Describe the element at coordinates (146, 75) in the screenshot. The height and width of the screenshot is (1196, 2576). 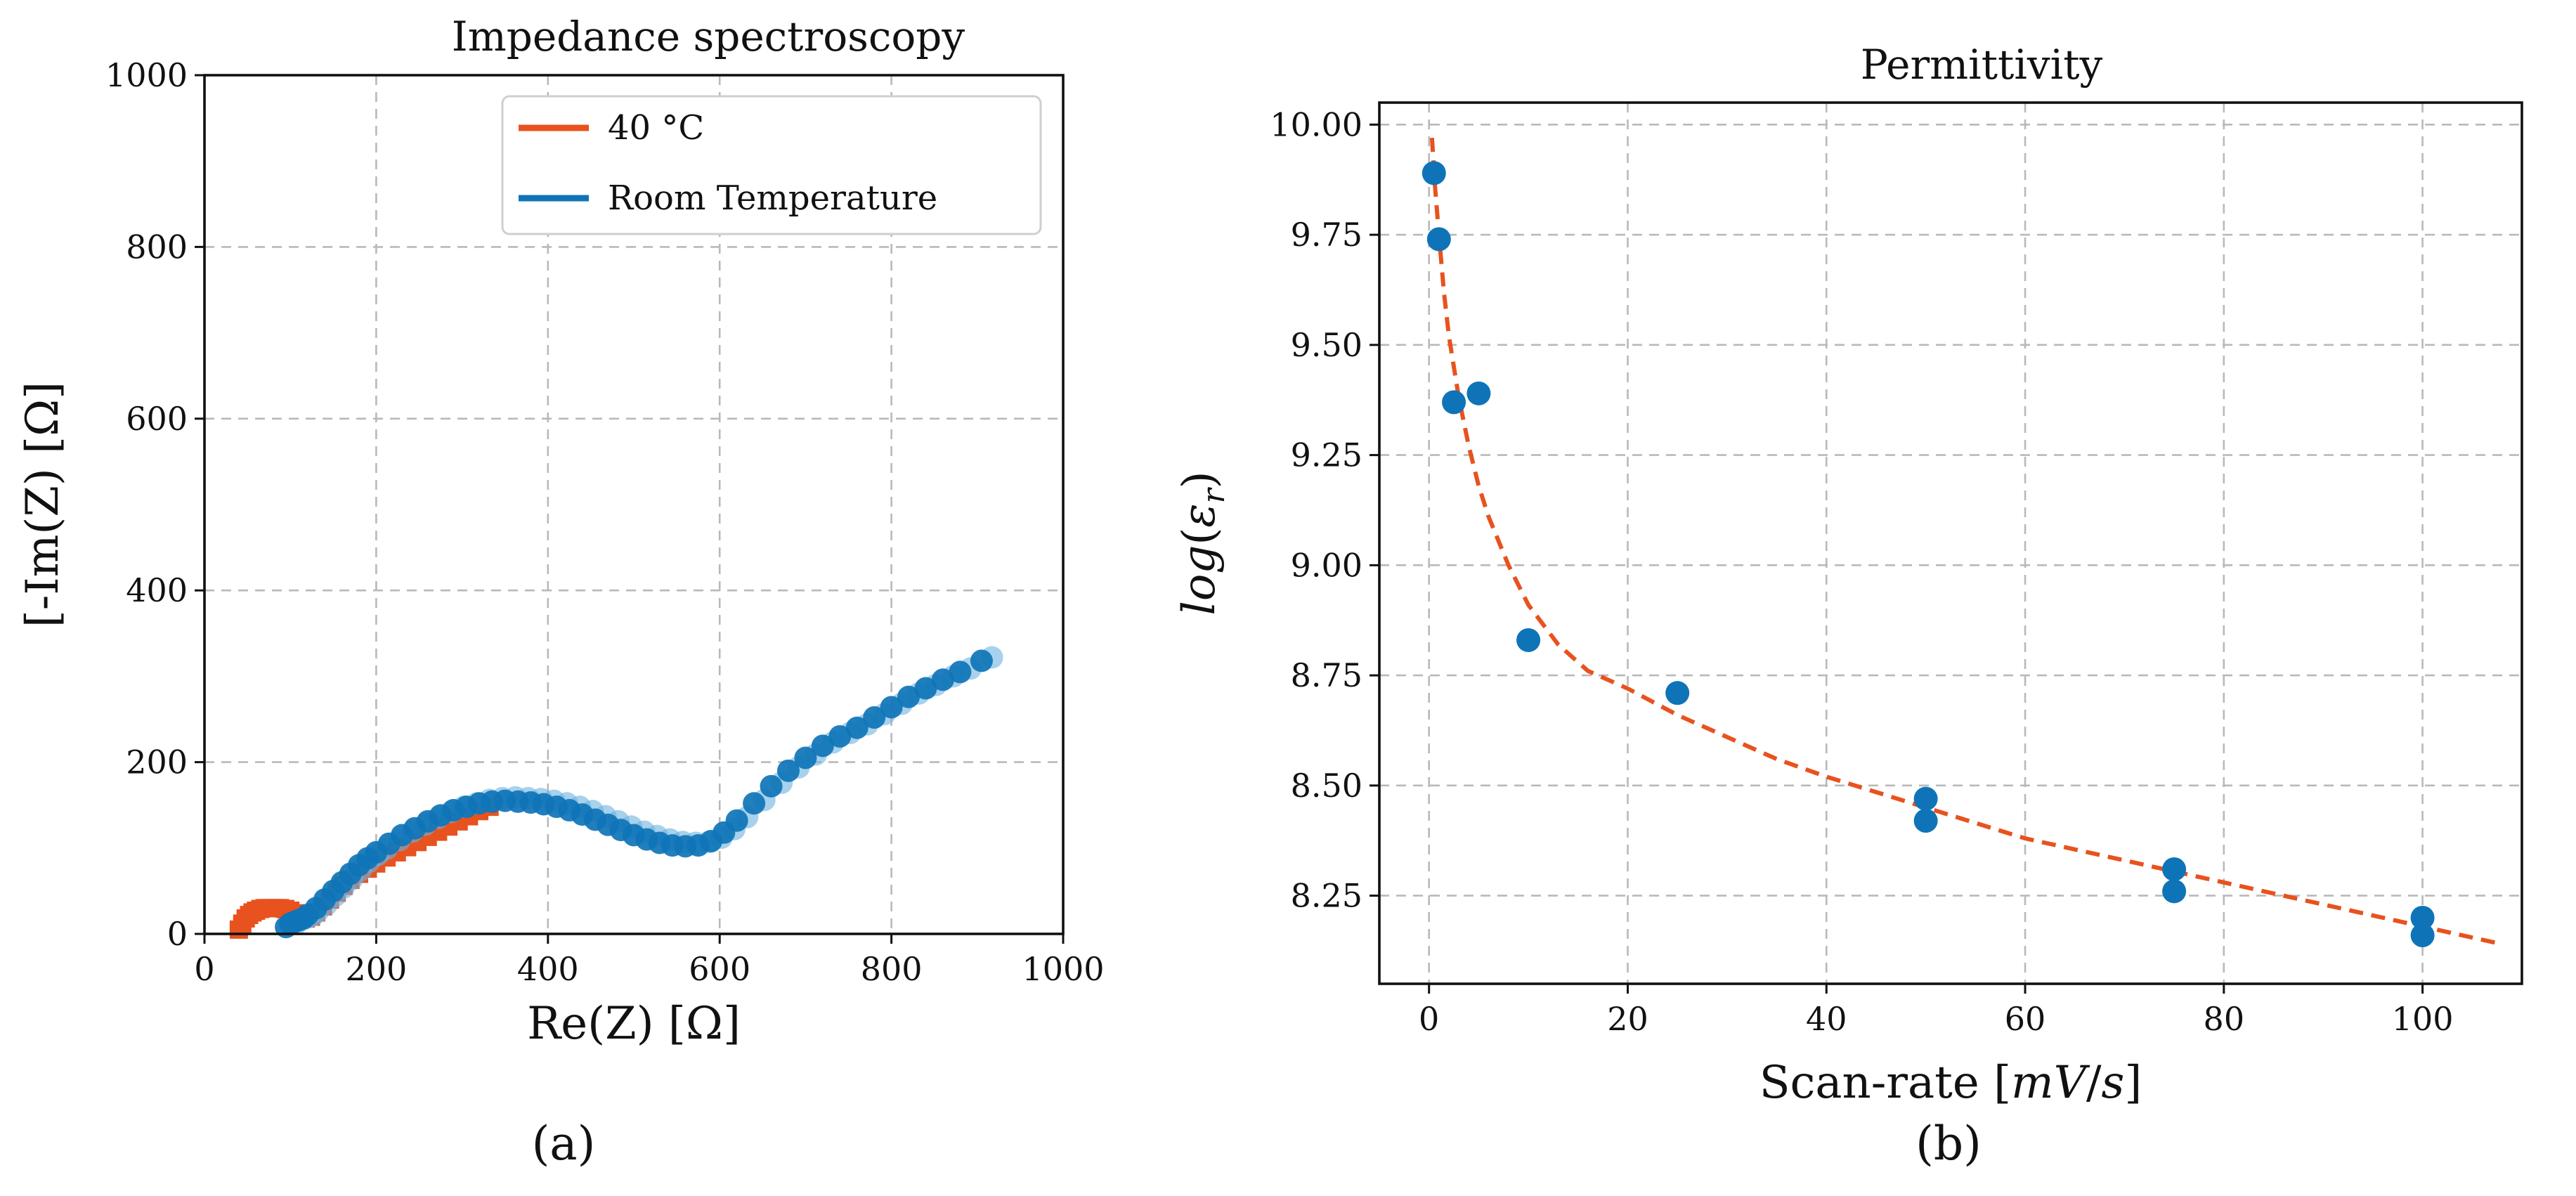
I see `y-tick-label: 1000` at that location.